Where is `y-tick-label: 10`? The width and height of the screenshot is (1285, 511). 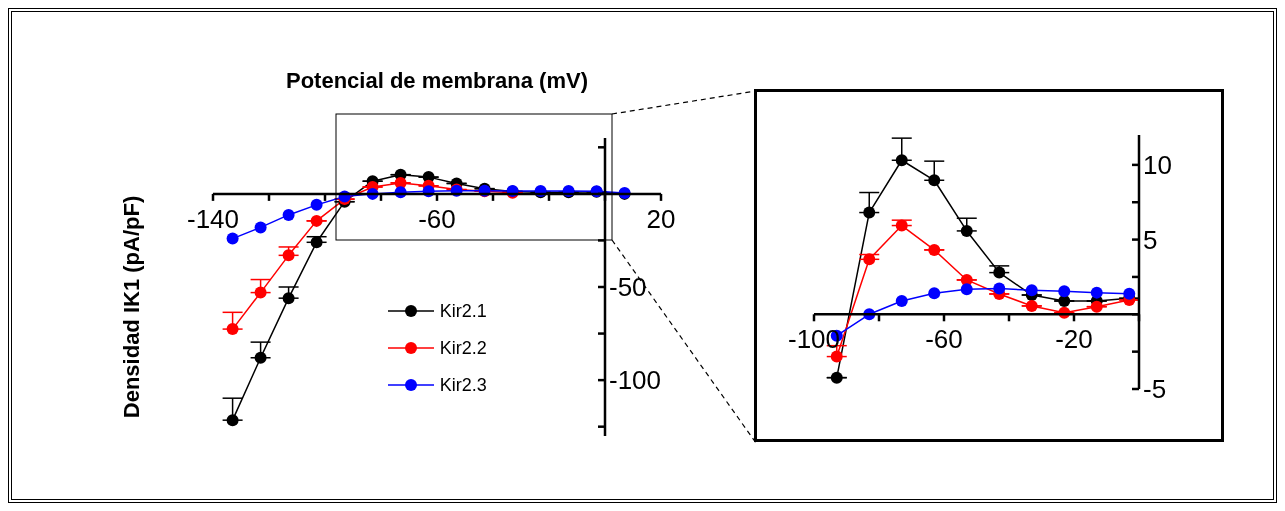
y-tick-label: 10 is located at coordinates (1157, 164).